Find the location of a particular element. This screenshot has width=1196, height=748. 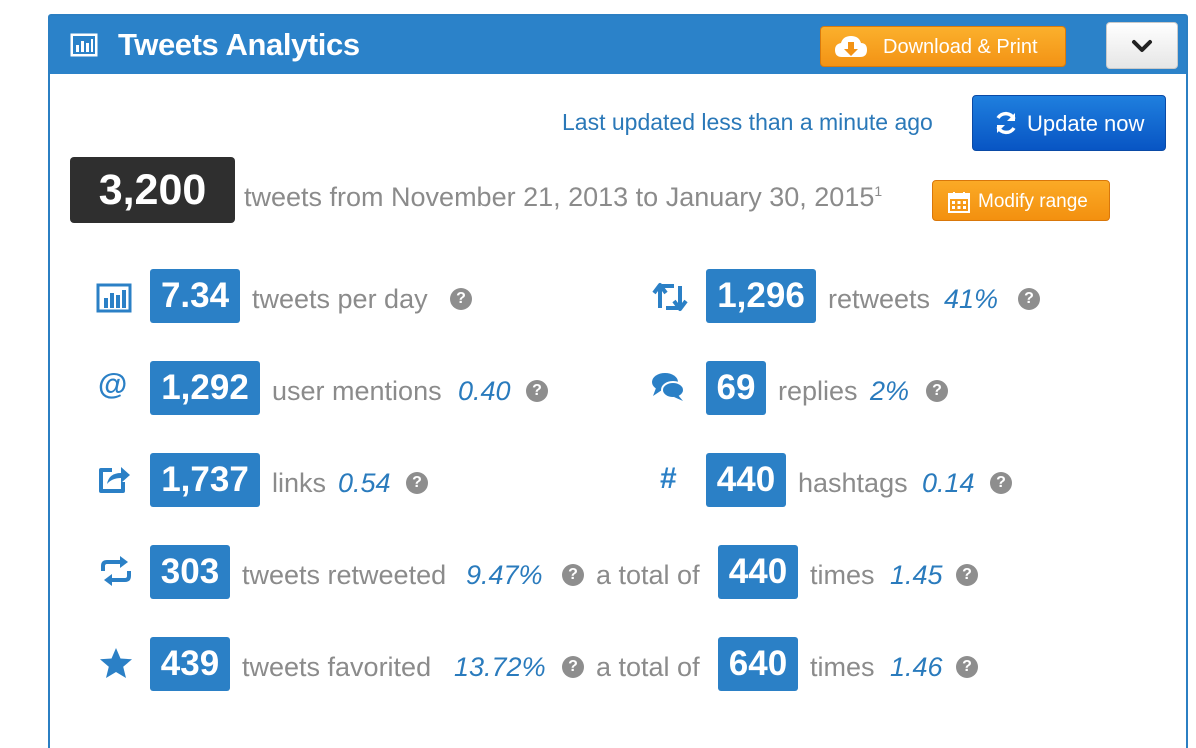

calendar-icon is located at coordinates (959, 202).